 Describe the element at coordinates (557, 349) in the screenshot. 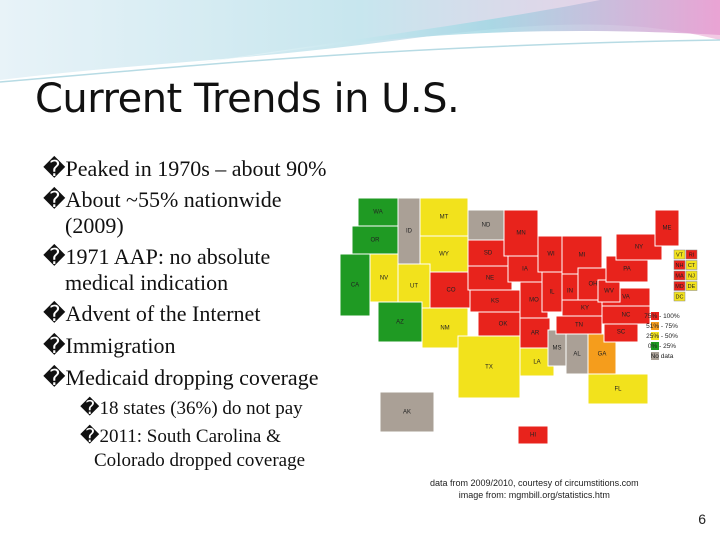

I see `state-label: MS` at that location.